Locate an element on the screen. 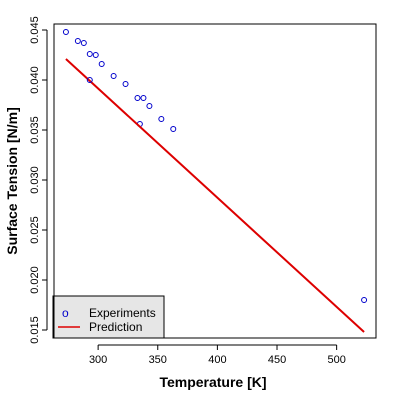  legend-label-prediction: Prediction is located at coordinates (115, 327).